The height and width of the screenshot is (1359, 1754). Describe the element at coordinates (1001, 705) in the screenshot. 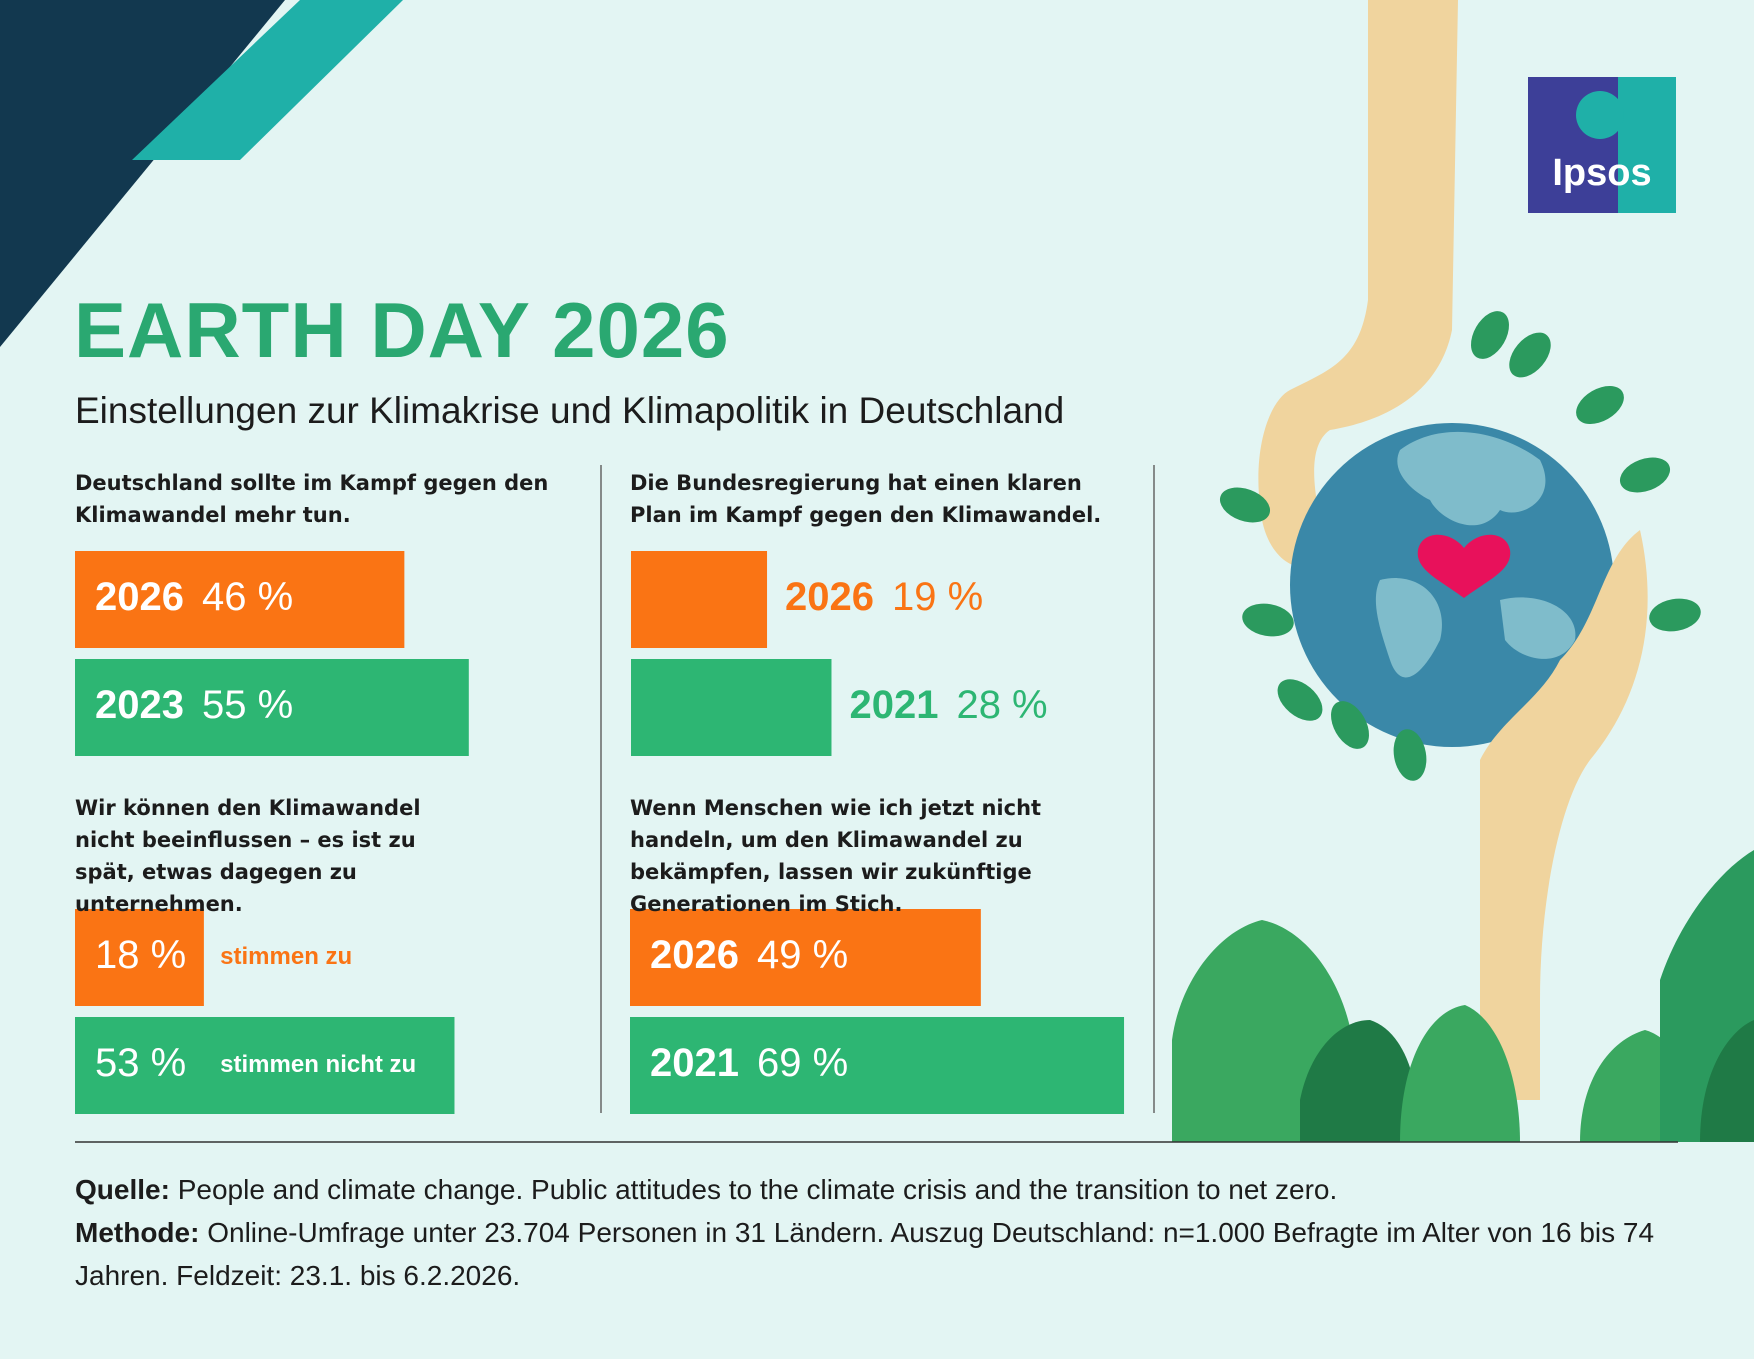

I see `value-label: 28 %` at that location.